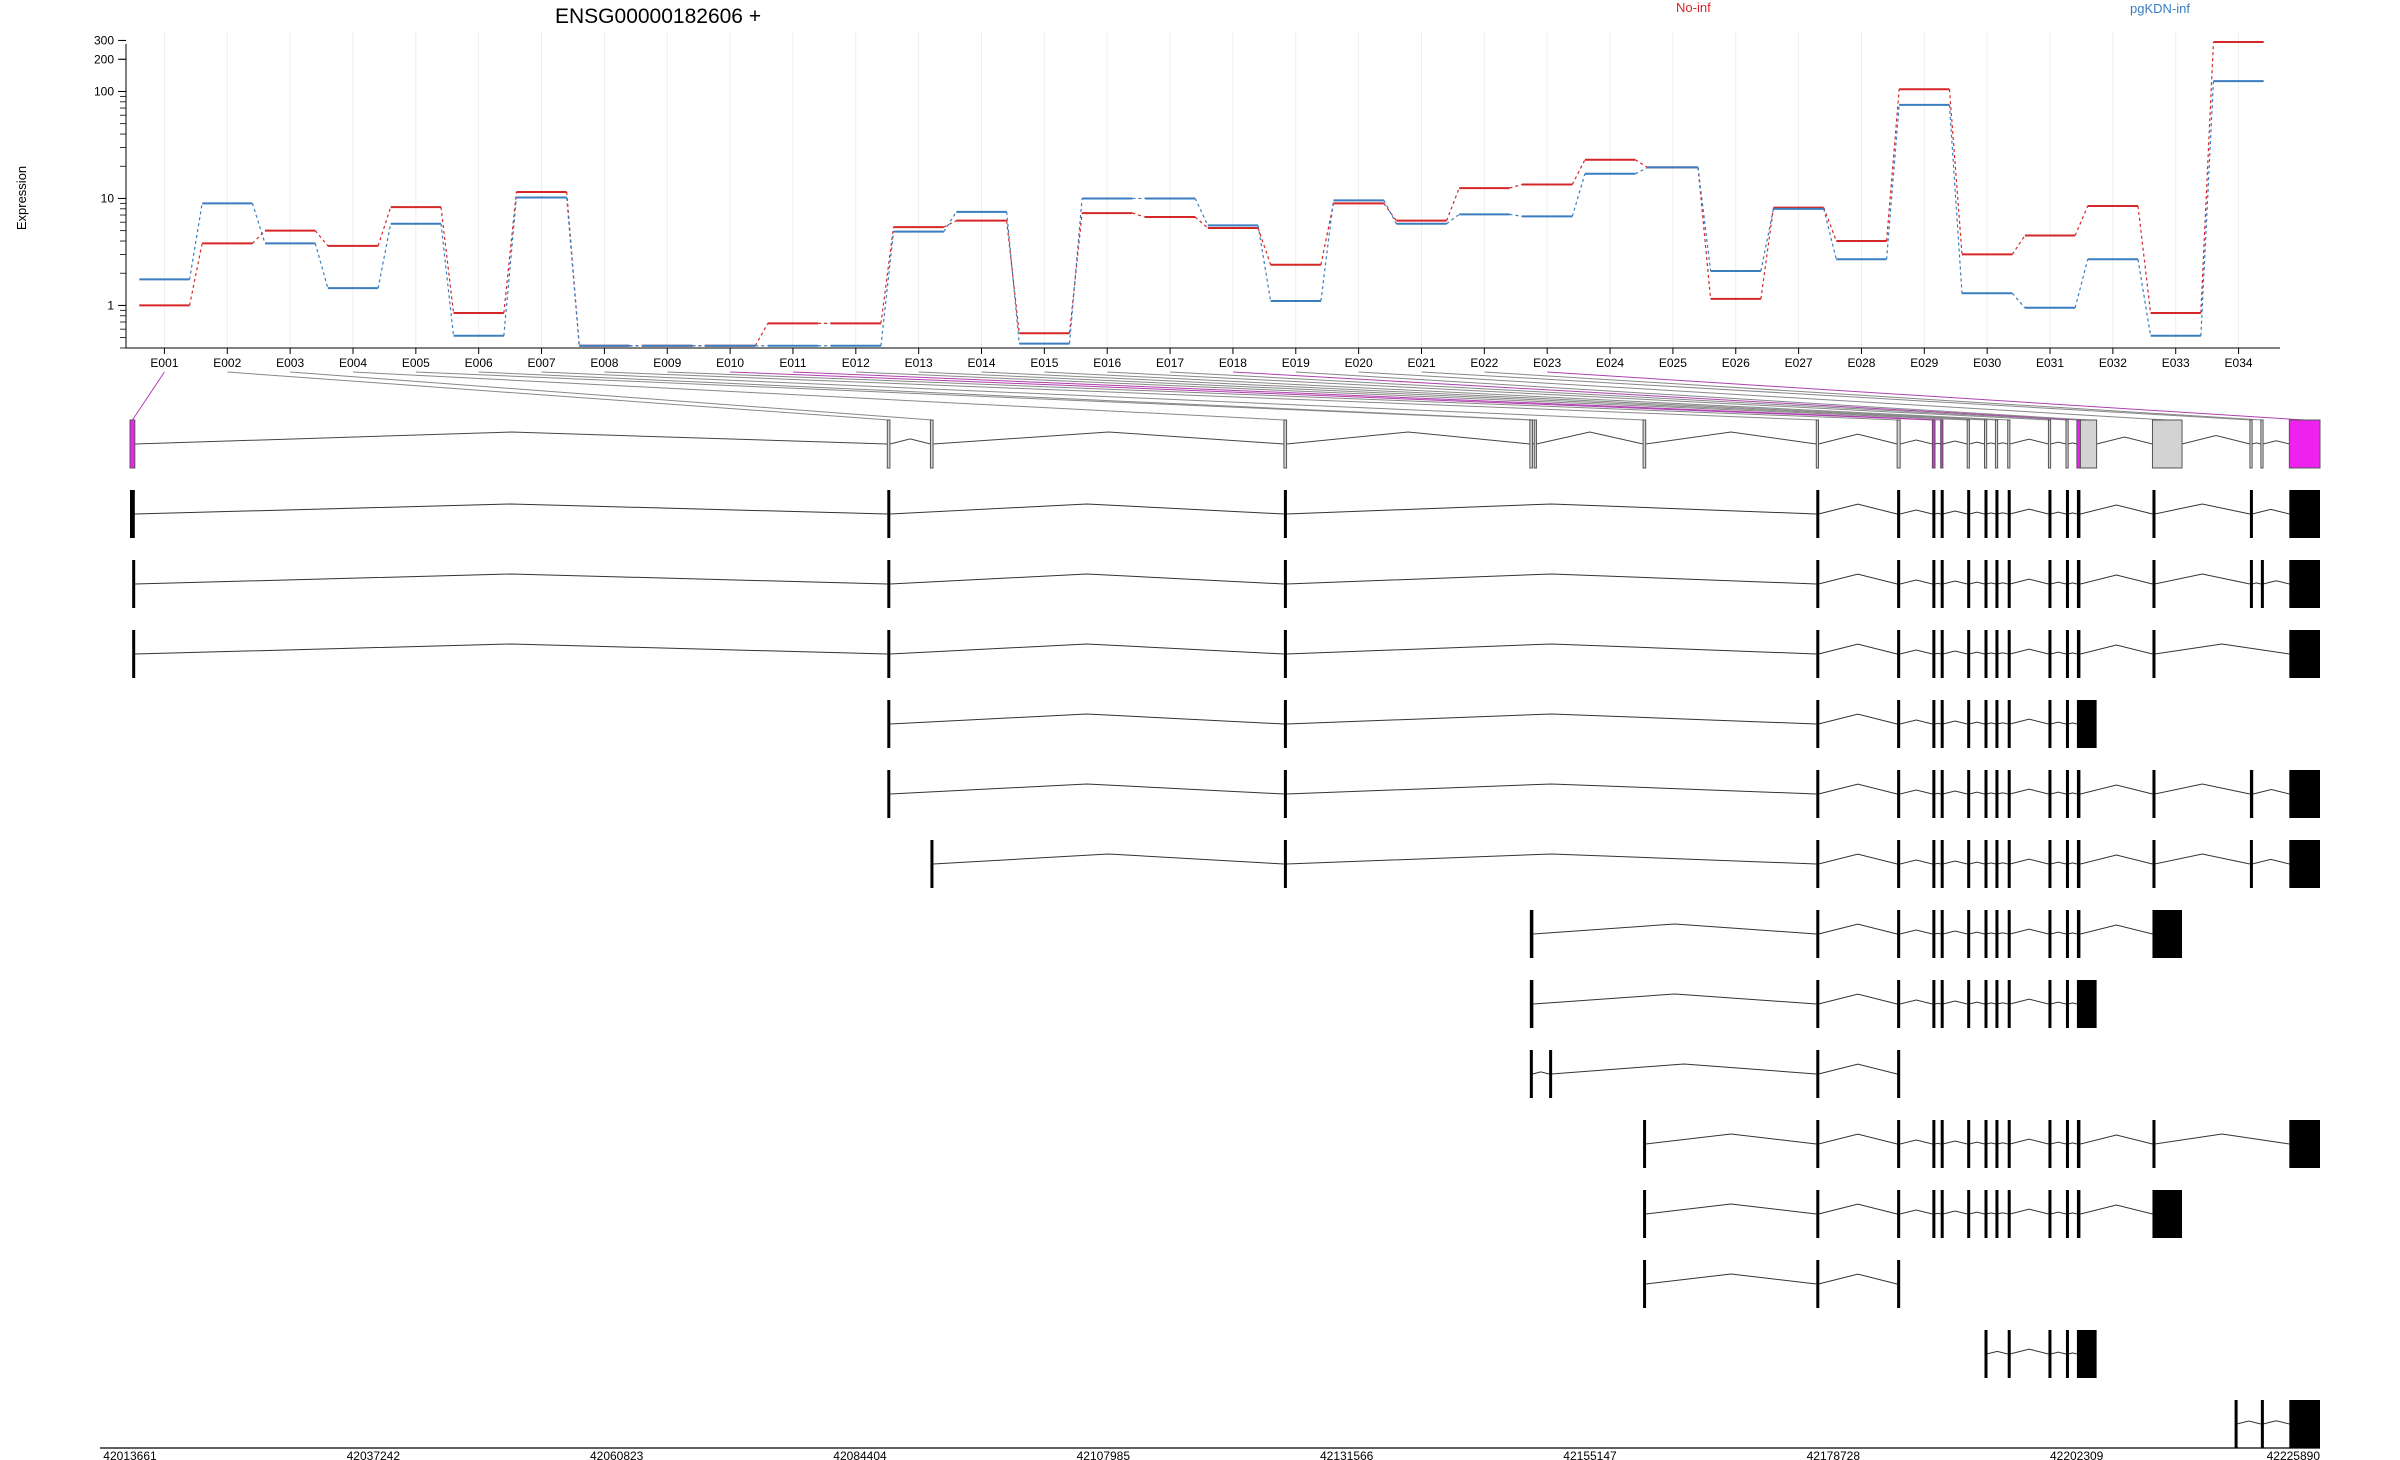 This screenshot has height=1460, width=2400. Describe the element at coordinates (617, 1454) in the screenshot. I see `genomic-tick-label: 42060823` at that location.